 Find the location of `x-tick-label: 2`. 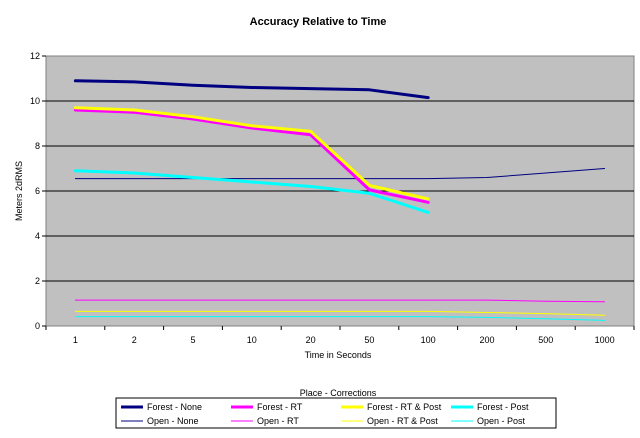

x-tick-label: 2 is located at coordinates (134, 340).